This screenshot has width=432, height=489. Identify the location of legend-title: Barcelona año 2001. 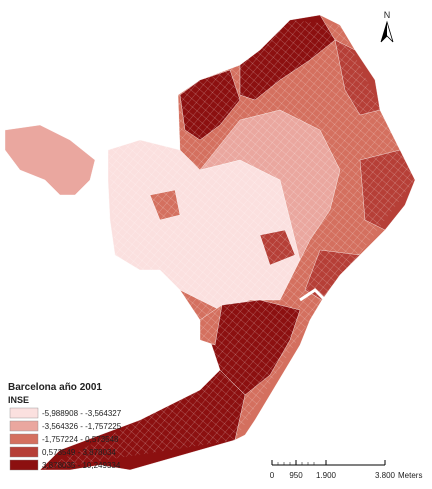
(55, 387).